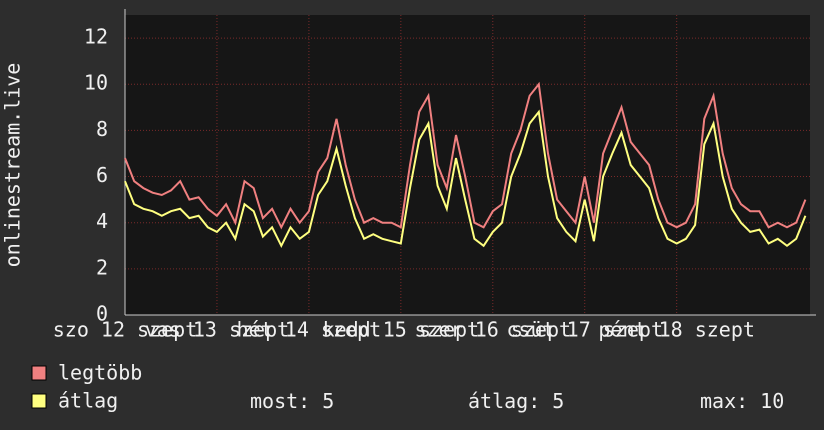 This screenshot has height=430, width=824. I want to click on y-tick-label: 4, so click(102, 221).